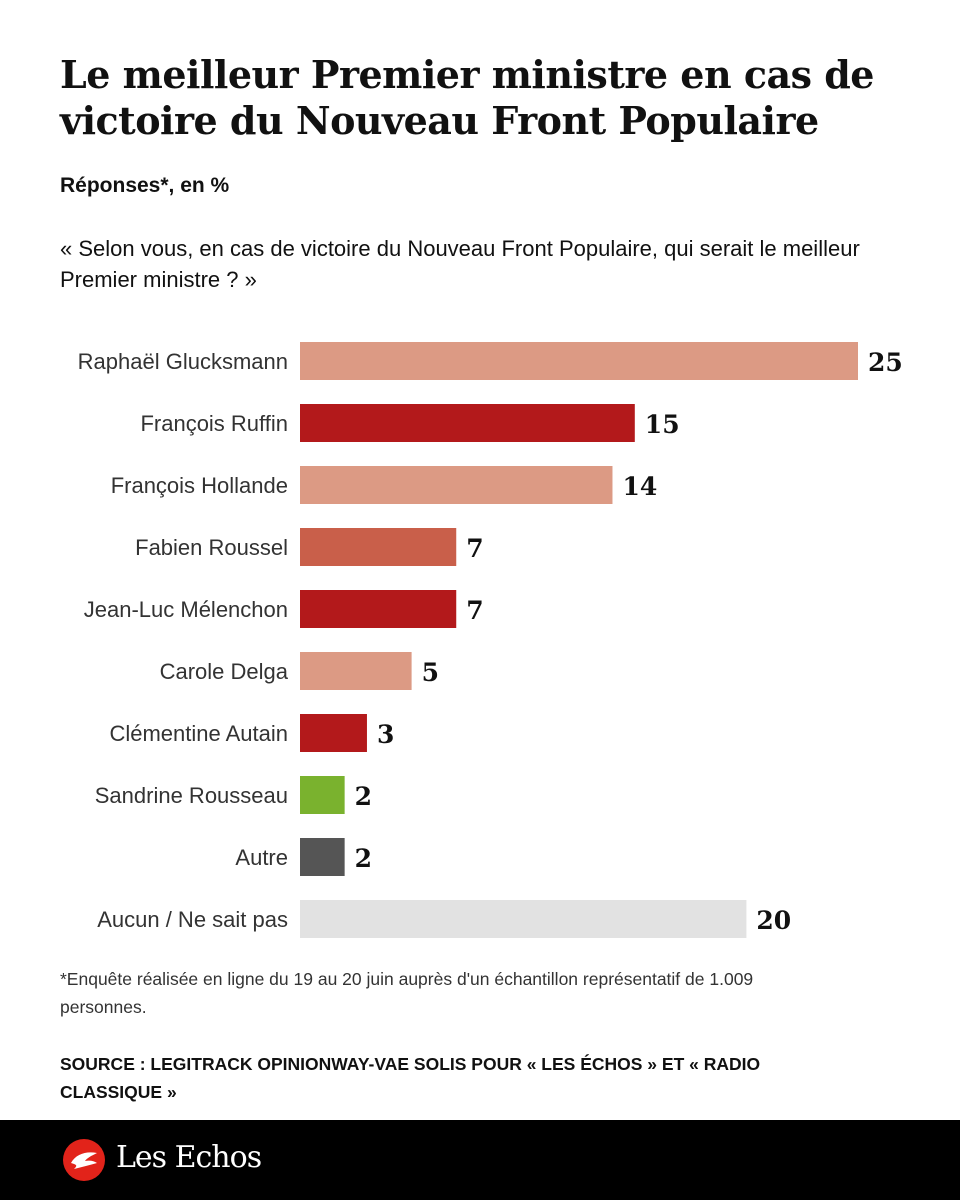 The image size is (960, 1200). What do you see at coordinates (191, 795) in the screenshot?
I see `category-label-sandrine-rousseau: Sandrine Rousseau` at bounding box center [191, 795].